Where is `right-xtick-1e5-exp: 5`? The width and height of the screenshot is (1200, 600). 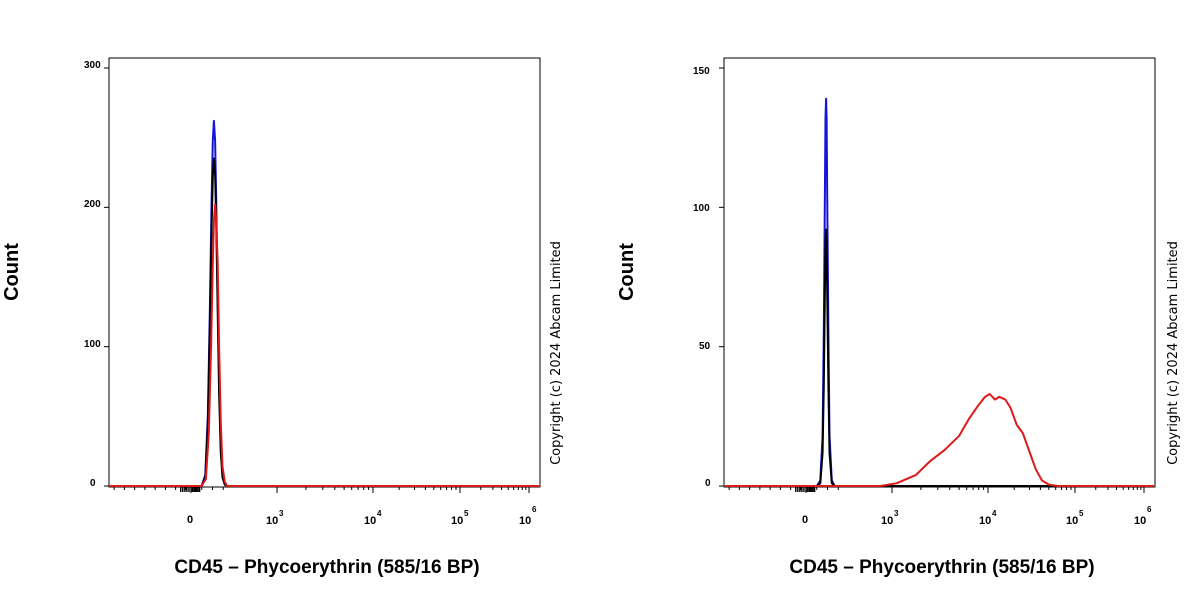 right-xtick-1e5-exp: 5 is located at coordinates (1081, 513).